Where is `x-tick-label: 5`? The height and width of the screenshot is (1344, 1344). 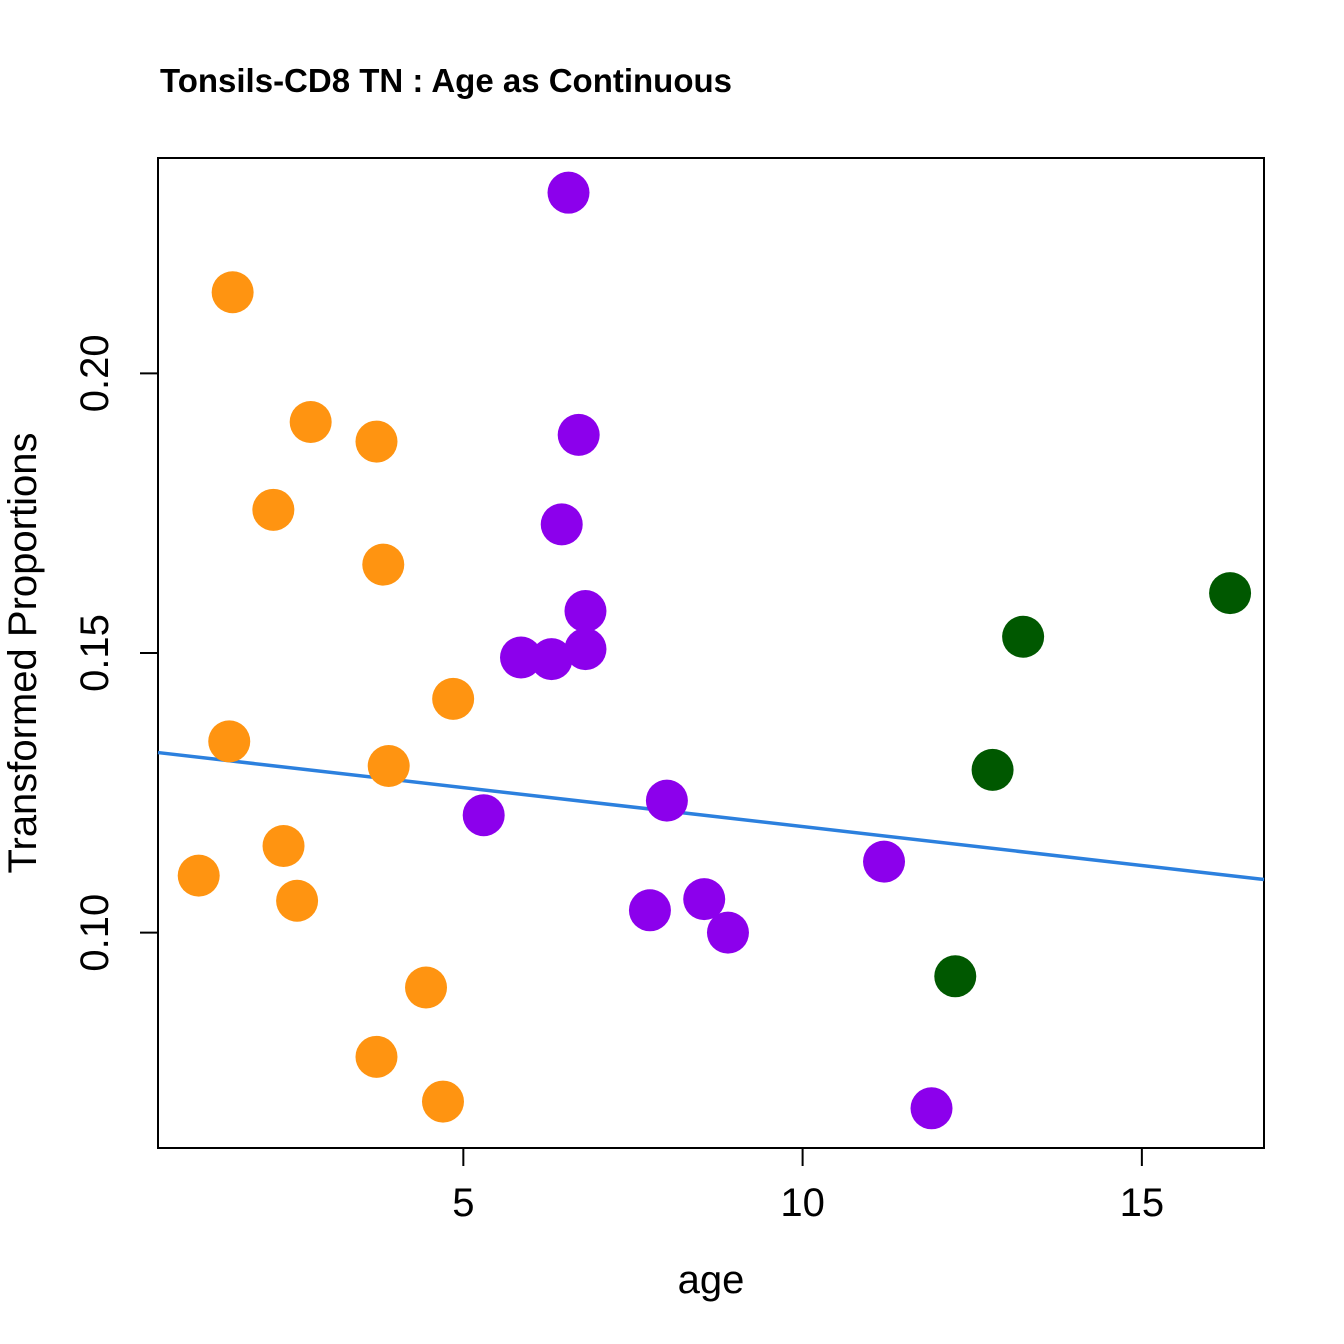
x-tick-label: 5 is located at coordinates (463, 1203).